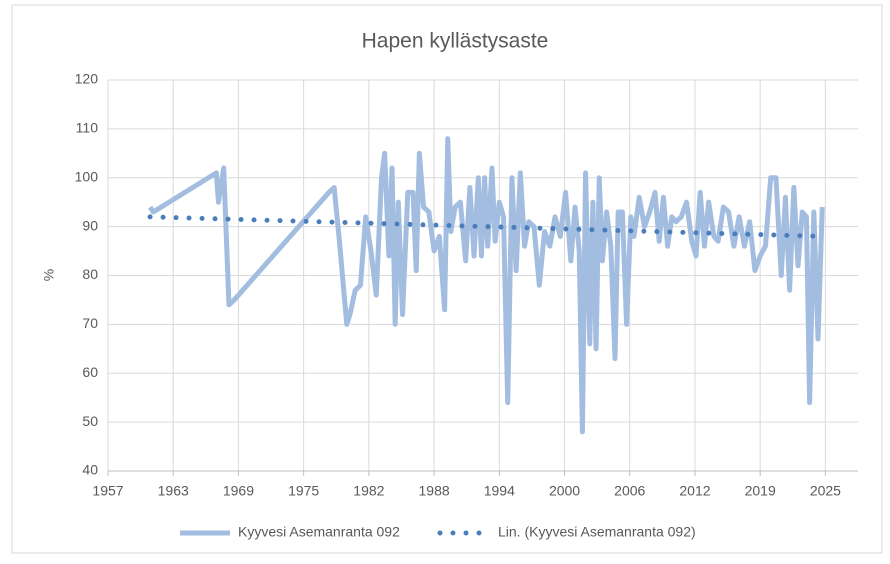  What do you see at coordinates (825, 491) in the screenshot?
I see `x-tick-label: 2025` at bounding box center [825, 491].